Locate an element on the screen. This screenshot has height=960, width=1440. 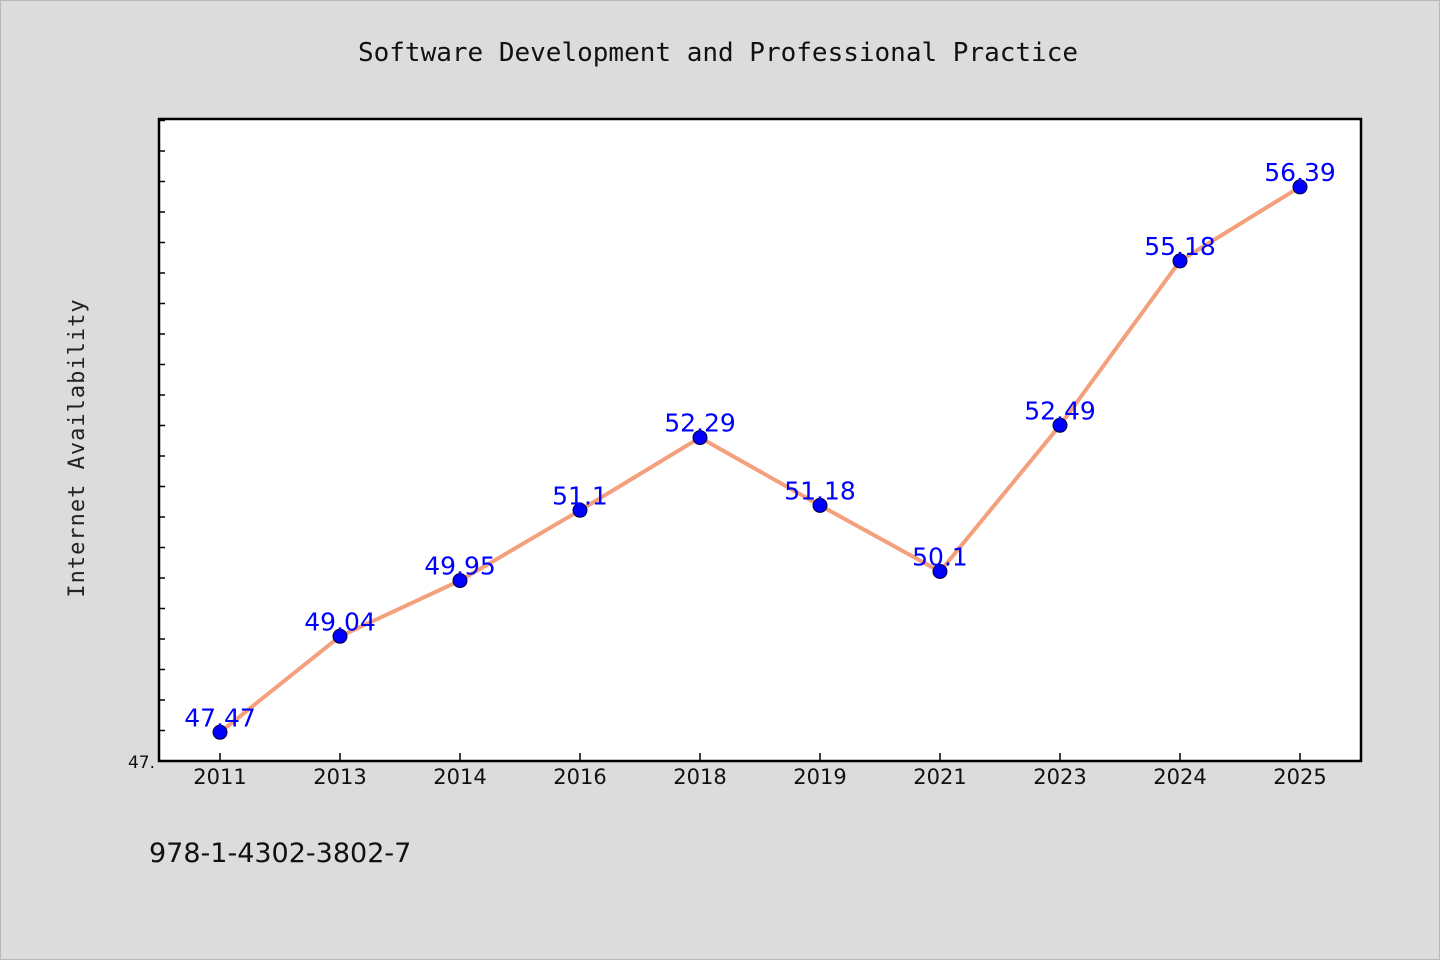
x-tick-label: 2019 is located at coordinates (819, 777).